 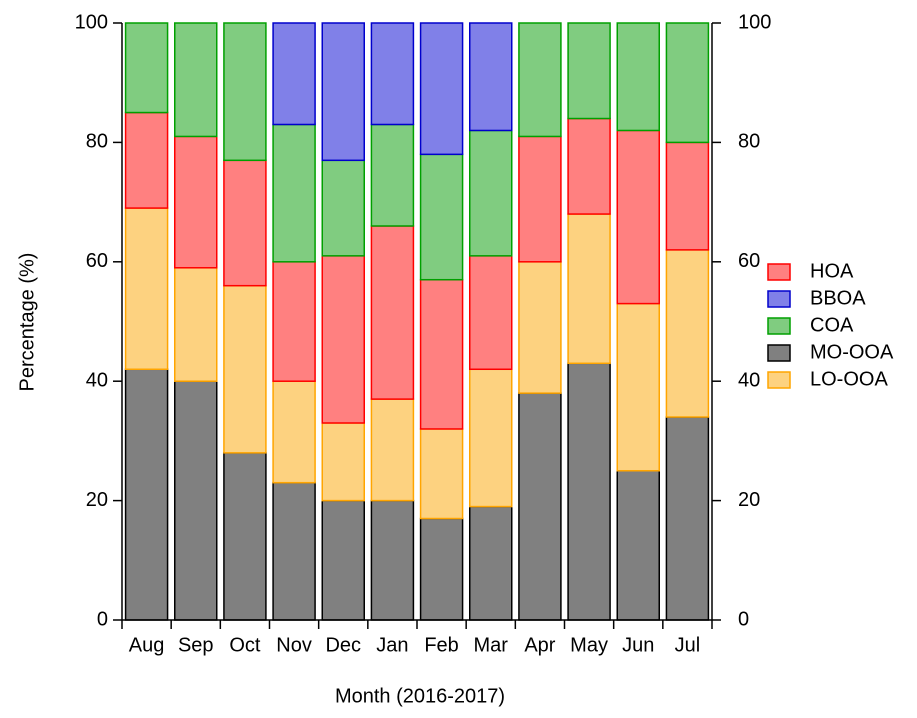 I want to click on x-tick-label: Nov, so click(x=294, y=645).